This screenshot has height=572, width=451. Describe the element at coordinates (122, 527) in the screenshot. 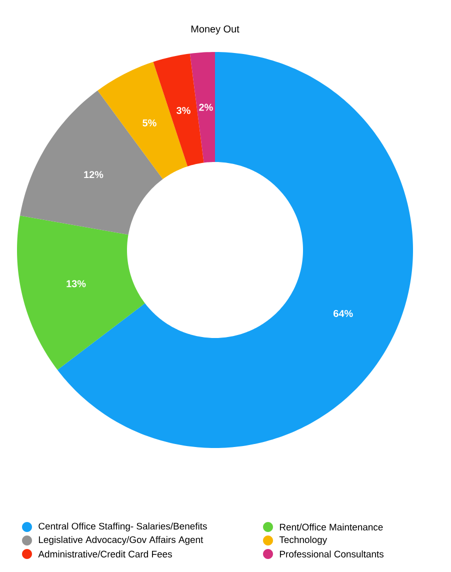

I see `legend-label: Central Office Staffing- Salaries/Benefits` at that location.